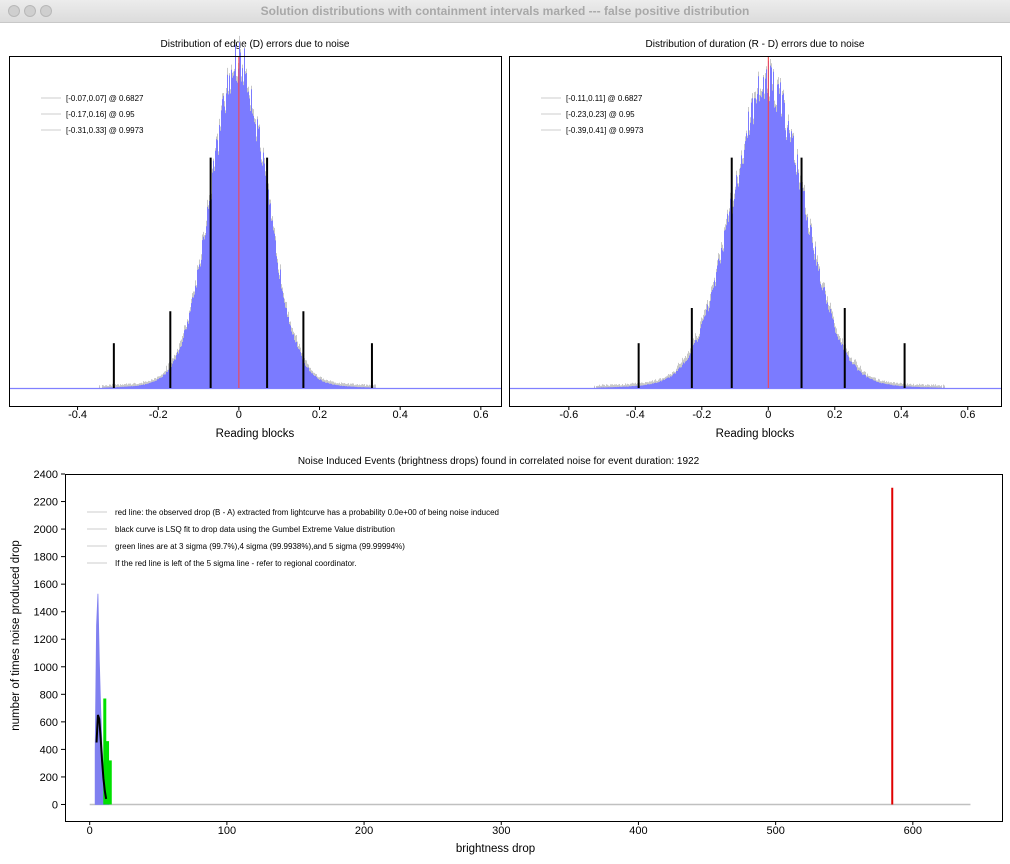 The width and height of the screenshot is (1010, 864). What do you see at coordinates (46, 11) in the screenshot?
I see `zoom-window-button` at bounding box center [46, 11].